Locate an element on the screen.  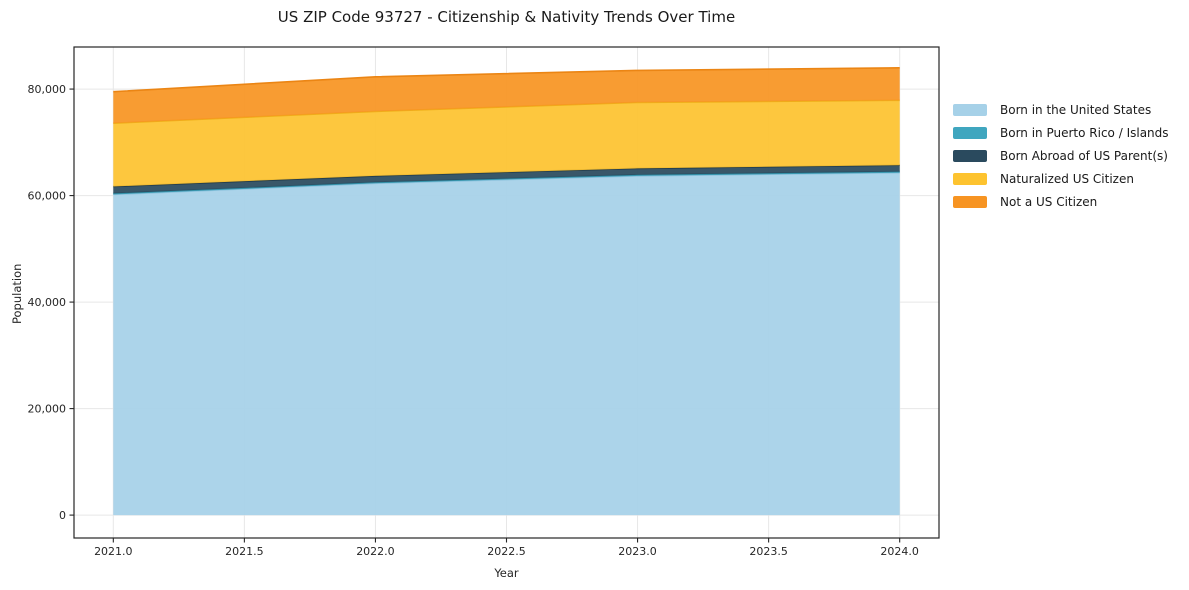
y-tick-label: 20,000 is located at coordinates (47, 408).